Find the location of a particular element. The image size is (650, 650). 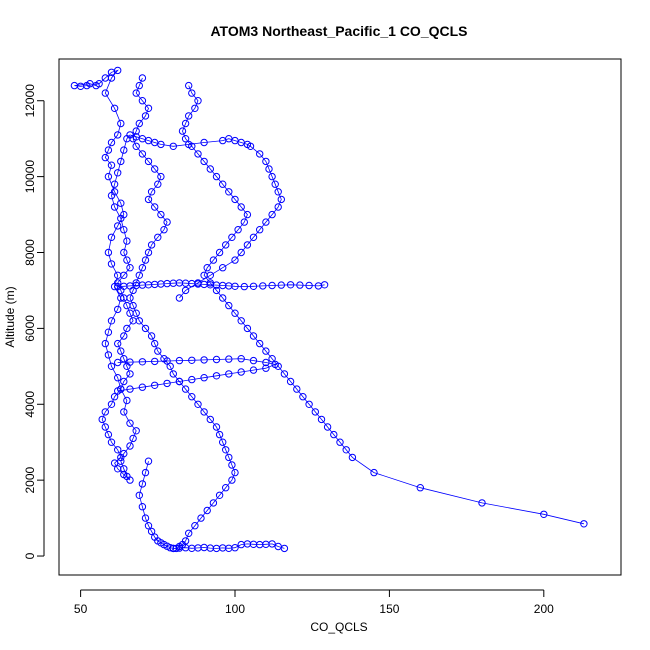

y-tick-label: 6000 is located at coordinates (30, 328).